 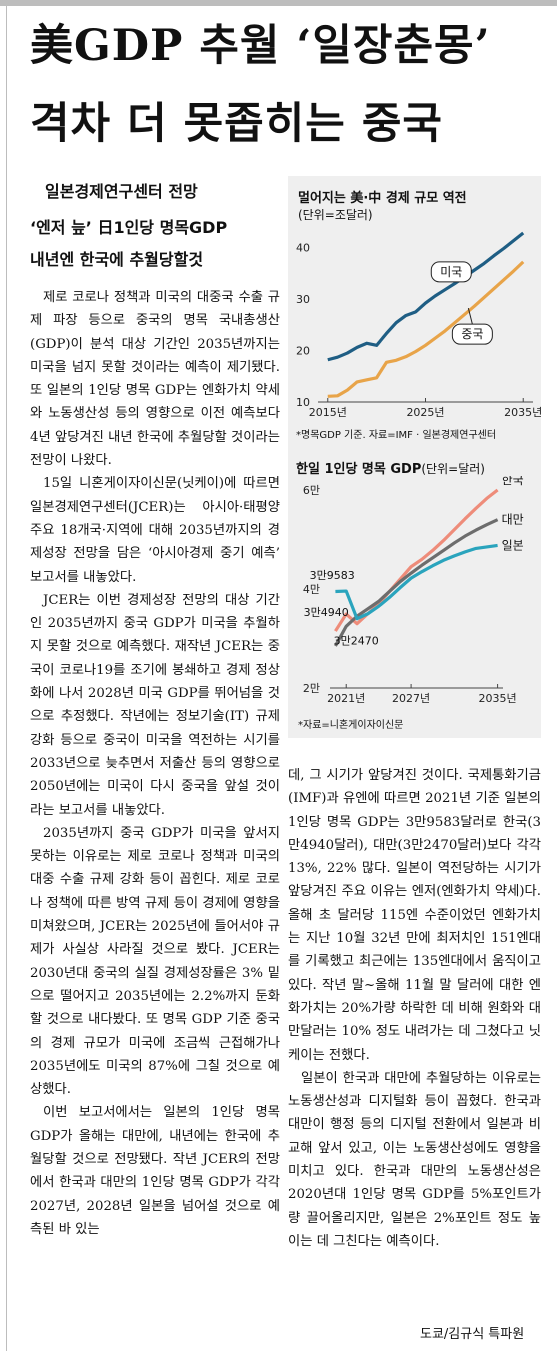 I want to click on chart1-unit: (단위=조달러), so click(x=335, y=215).